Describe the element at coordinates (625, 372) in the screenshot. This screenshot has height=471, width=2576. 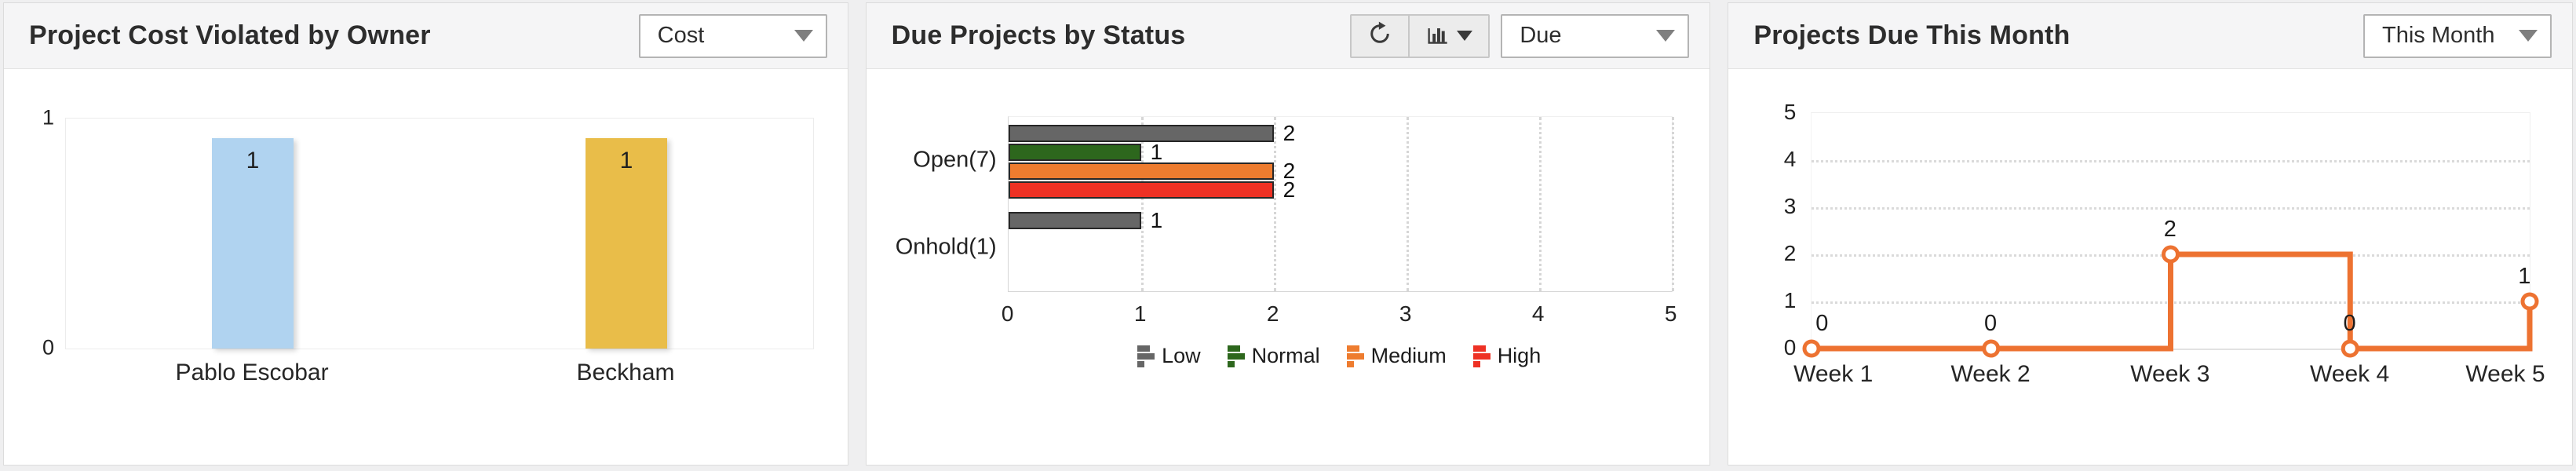
I see `x-axis-label: Beckham` at that location.